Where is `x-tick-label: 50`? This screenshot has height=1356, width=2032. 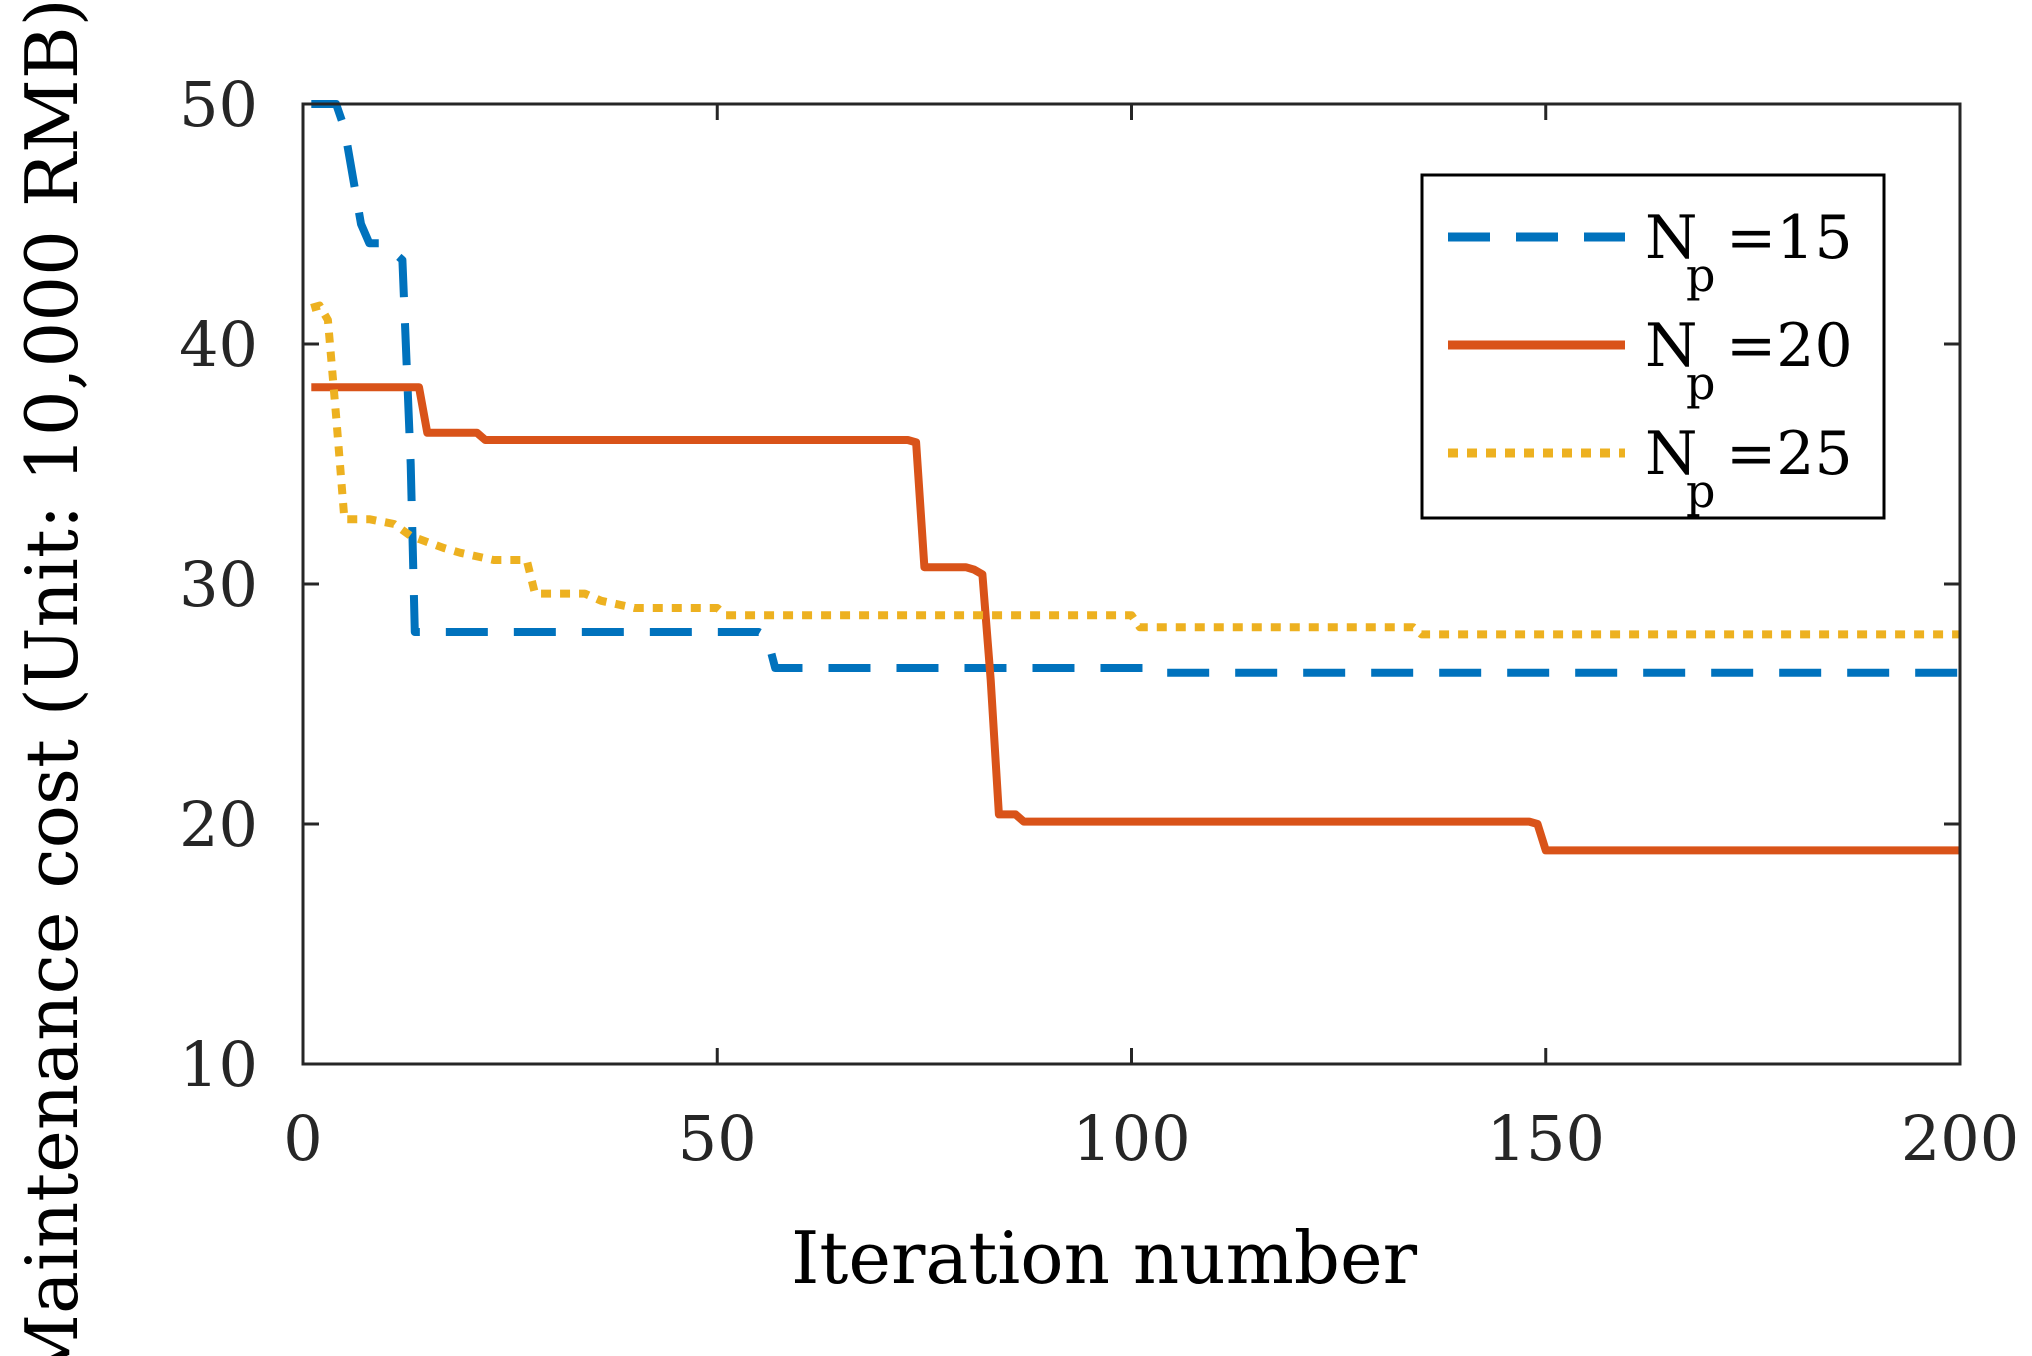 x-tick-label: 50 is located at coordinates (717, 1138).